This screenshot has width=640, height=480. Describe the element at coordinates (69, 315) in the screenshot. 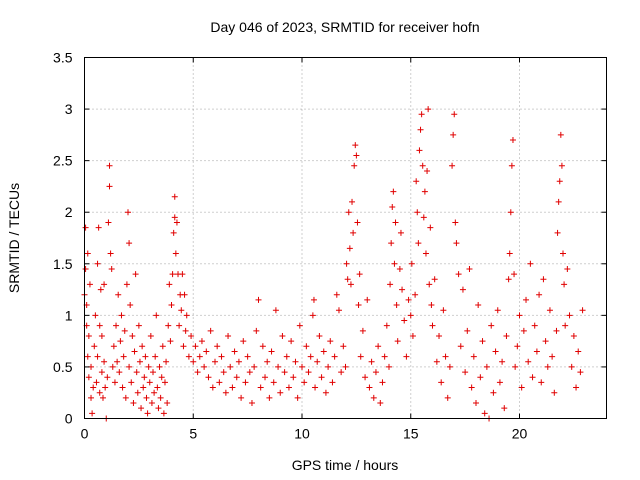

I see `y-tick-label: 1` at that location.